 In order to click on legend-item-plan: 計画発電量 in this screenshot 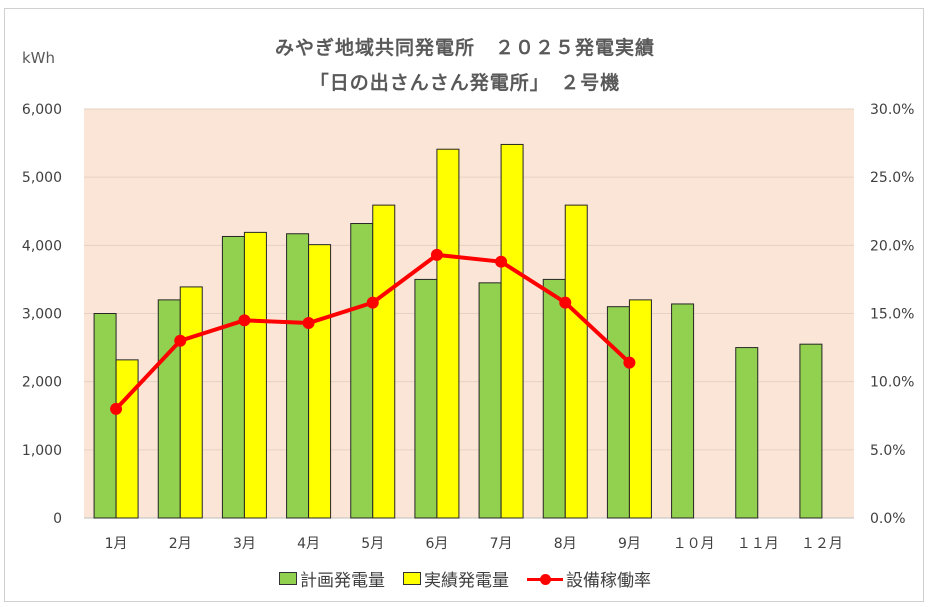, I will do `click(332, 578)`.